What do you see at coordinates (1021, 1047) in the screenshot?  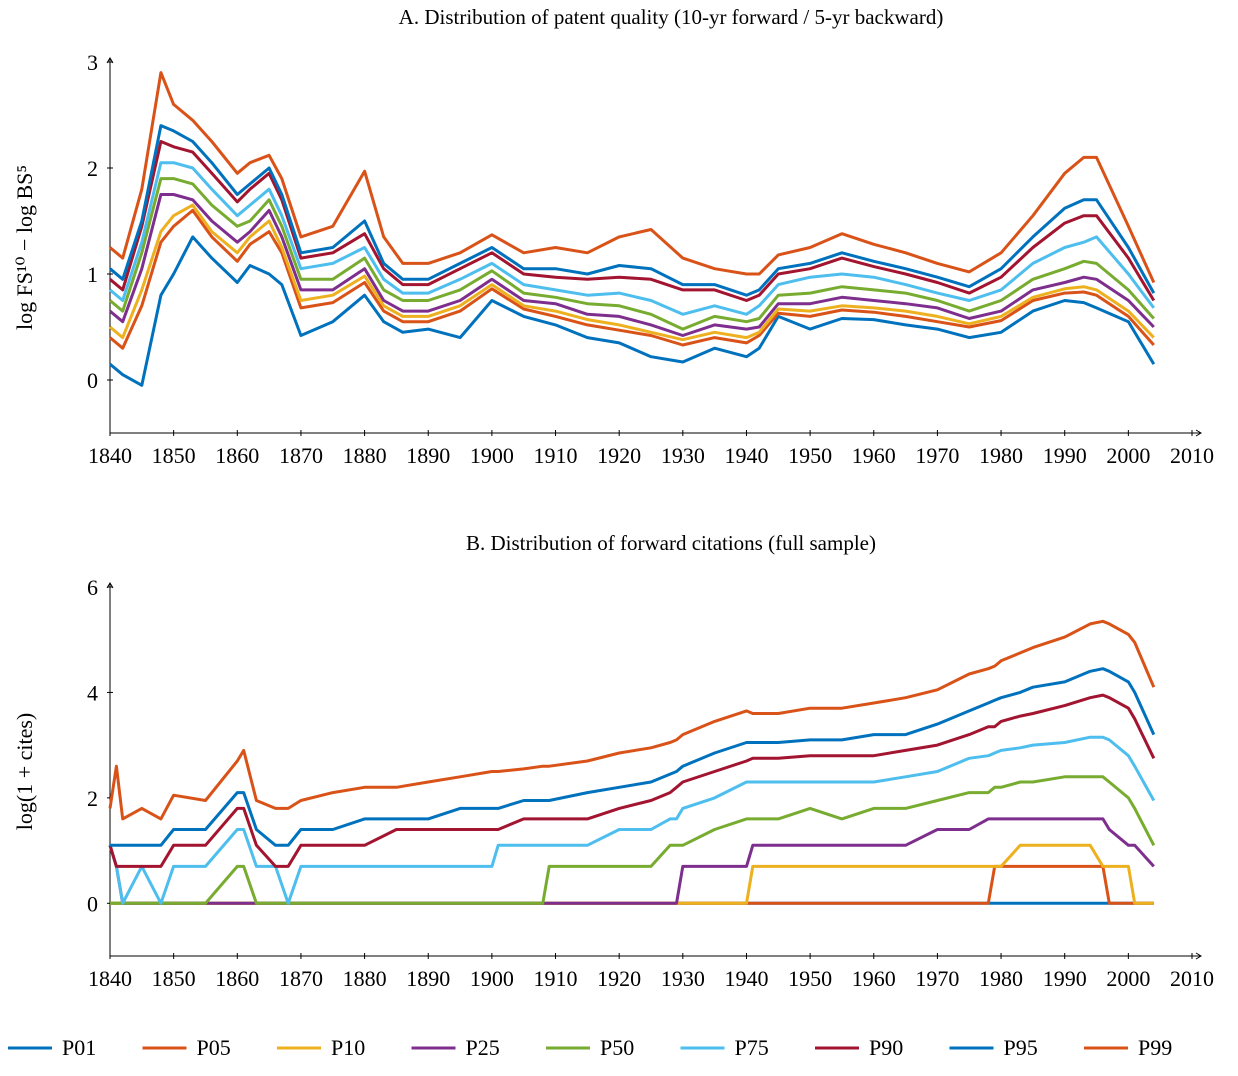 I see `legend-label: P95` at bounding box center [1021, 1047].